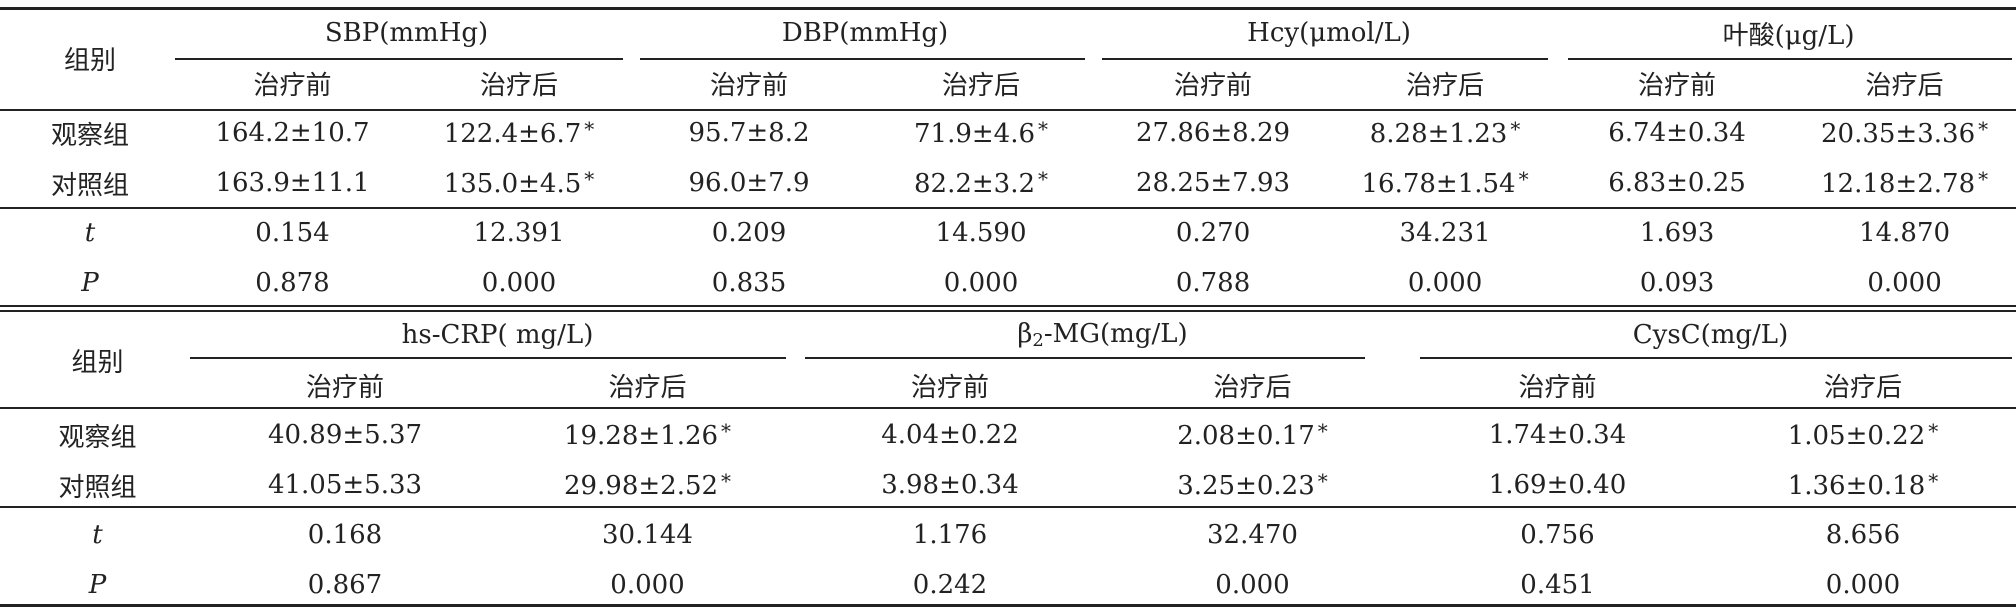 This screenshot has height=610, width=2016. I want to click on table-cell: 82.2±3.2 *, so click(981, 183).